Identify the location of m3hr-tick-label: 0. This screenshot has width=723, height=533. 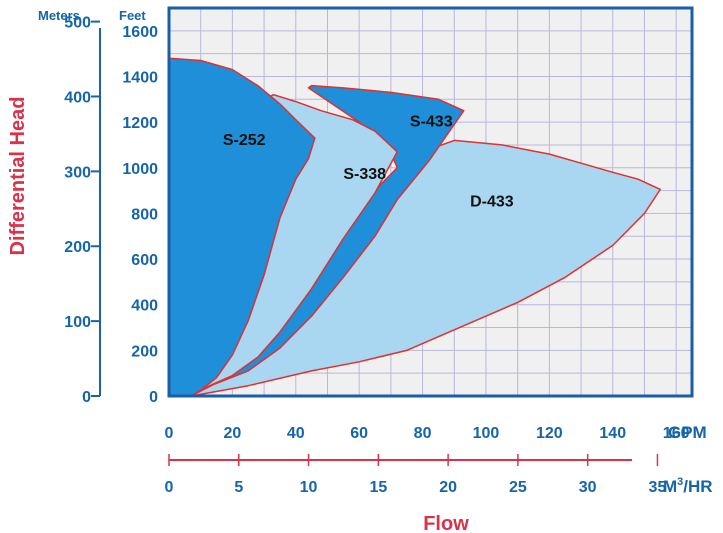
(169, 487).